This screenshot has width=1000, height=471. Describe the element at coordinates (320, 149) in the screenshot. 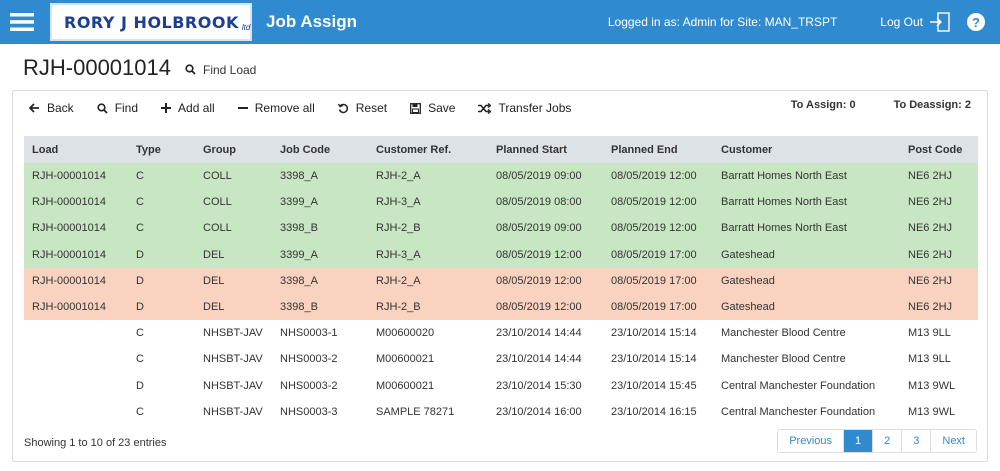

I see `column-header-job-code: Job Code` at that location.